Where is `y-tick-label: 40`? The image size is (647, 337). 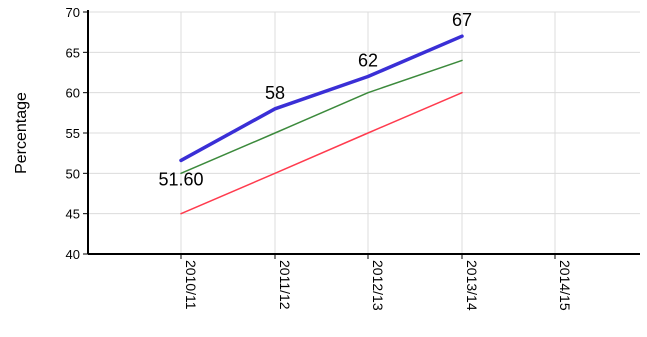 y-tick-label: 40 is located at coordinates (73, 254).